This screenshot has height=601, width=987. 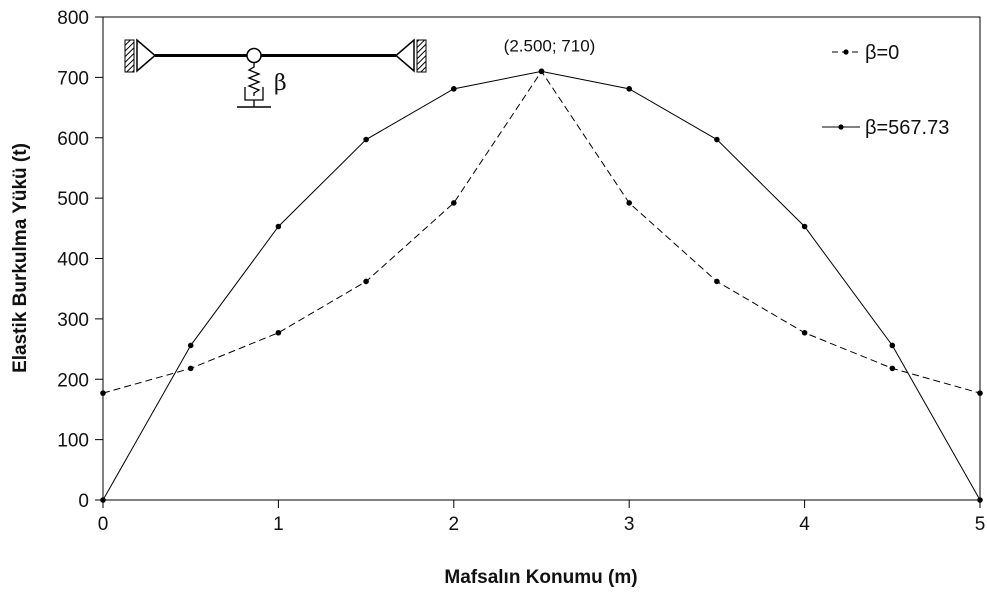 I want to click on legend-entry-beta567: β=567.73, so click(x=885, y=128).